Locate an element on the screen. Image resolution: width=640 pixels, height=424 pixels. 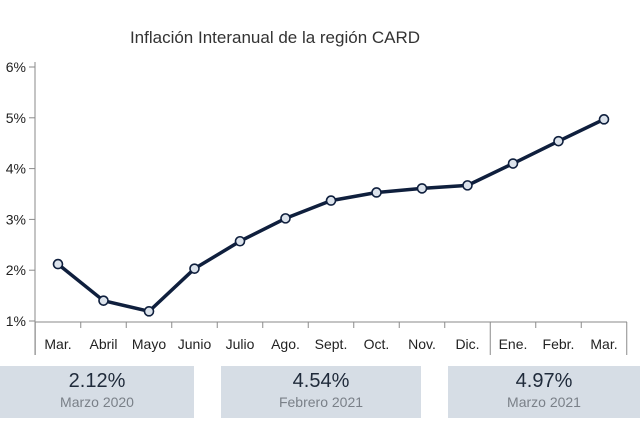
x-tick-label: Julio is located at coordinates (240, 344).